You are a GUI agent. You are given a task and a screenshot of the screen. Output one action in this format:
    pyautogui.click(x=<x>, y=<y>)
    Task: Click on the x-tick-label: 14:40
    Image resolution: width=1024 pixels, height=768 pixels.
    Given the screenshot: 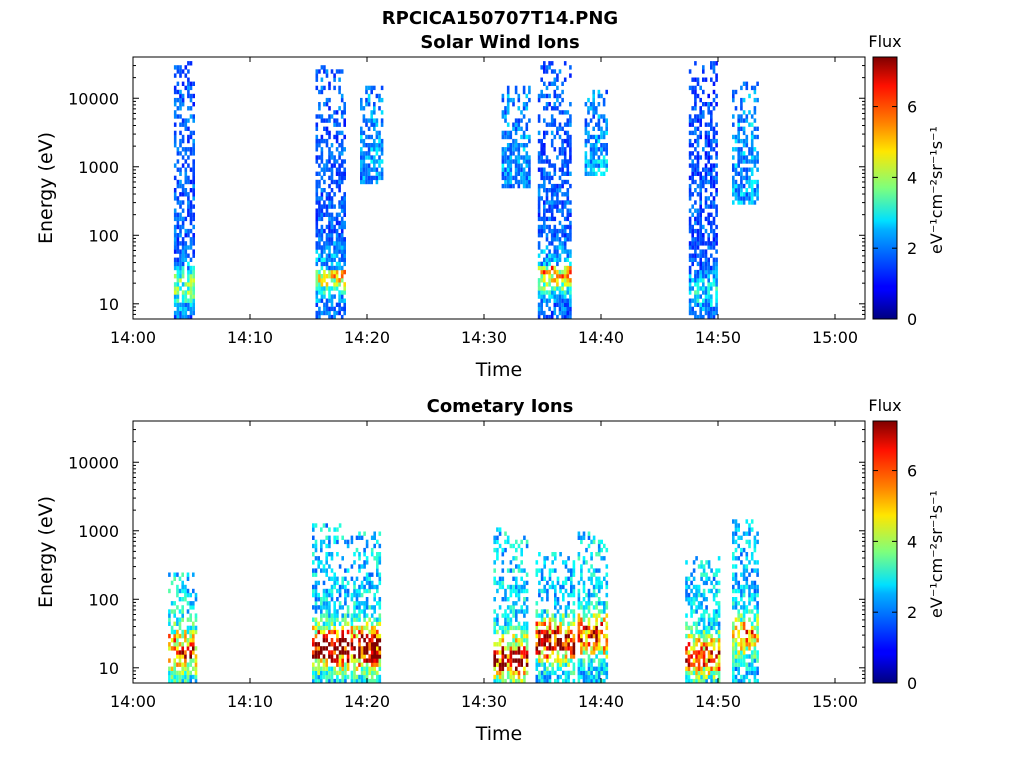 What is the action you would take?
    pyautogui.click(x=601, y=701)
    